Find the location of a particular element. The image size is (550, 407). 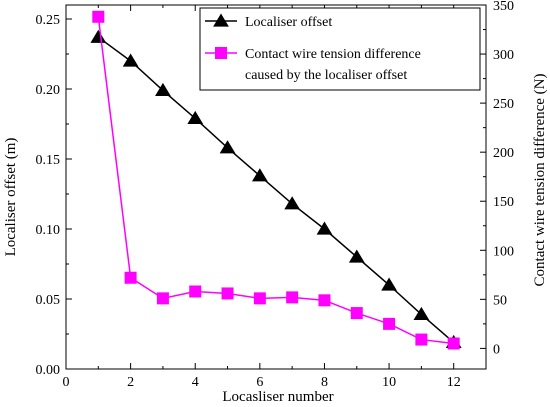

y-left-tick-label: 0.00 is located at coordinates (48, 370).